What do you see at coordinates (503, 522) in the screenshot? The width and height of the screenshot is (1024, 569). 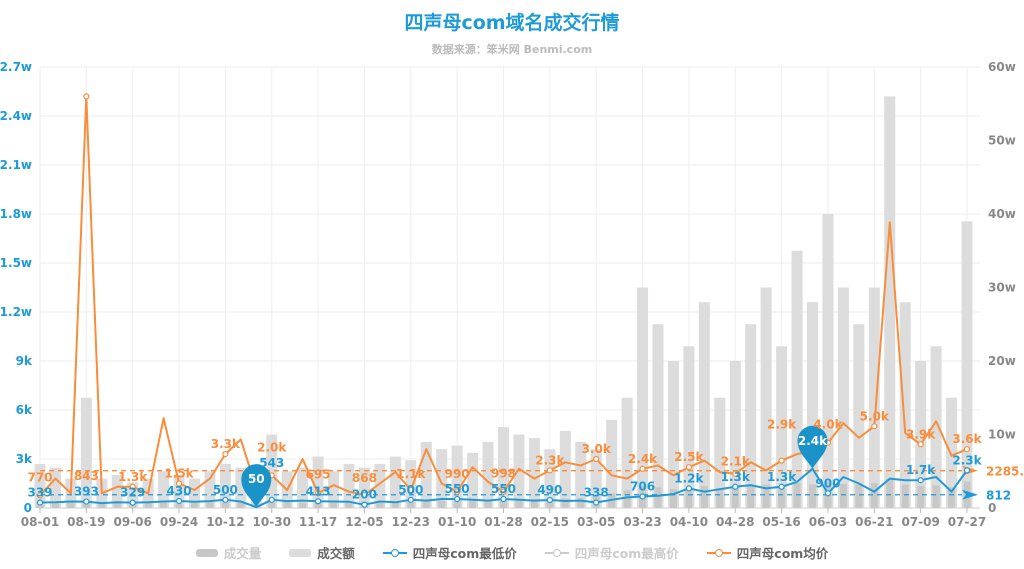 I see `x-tick-label: 01-28` at bounding box center [503, 522].